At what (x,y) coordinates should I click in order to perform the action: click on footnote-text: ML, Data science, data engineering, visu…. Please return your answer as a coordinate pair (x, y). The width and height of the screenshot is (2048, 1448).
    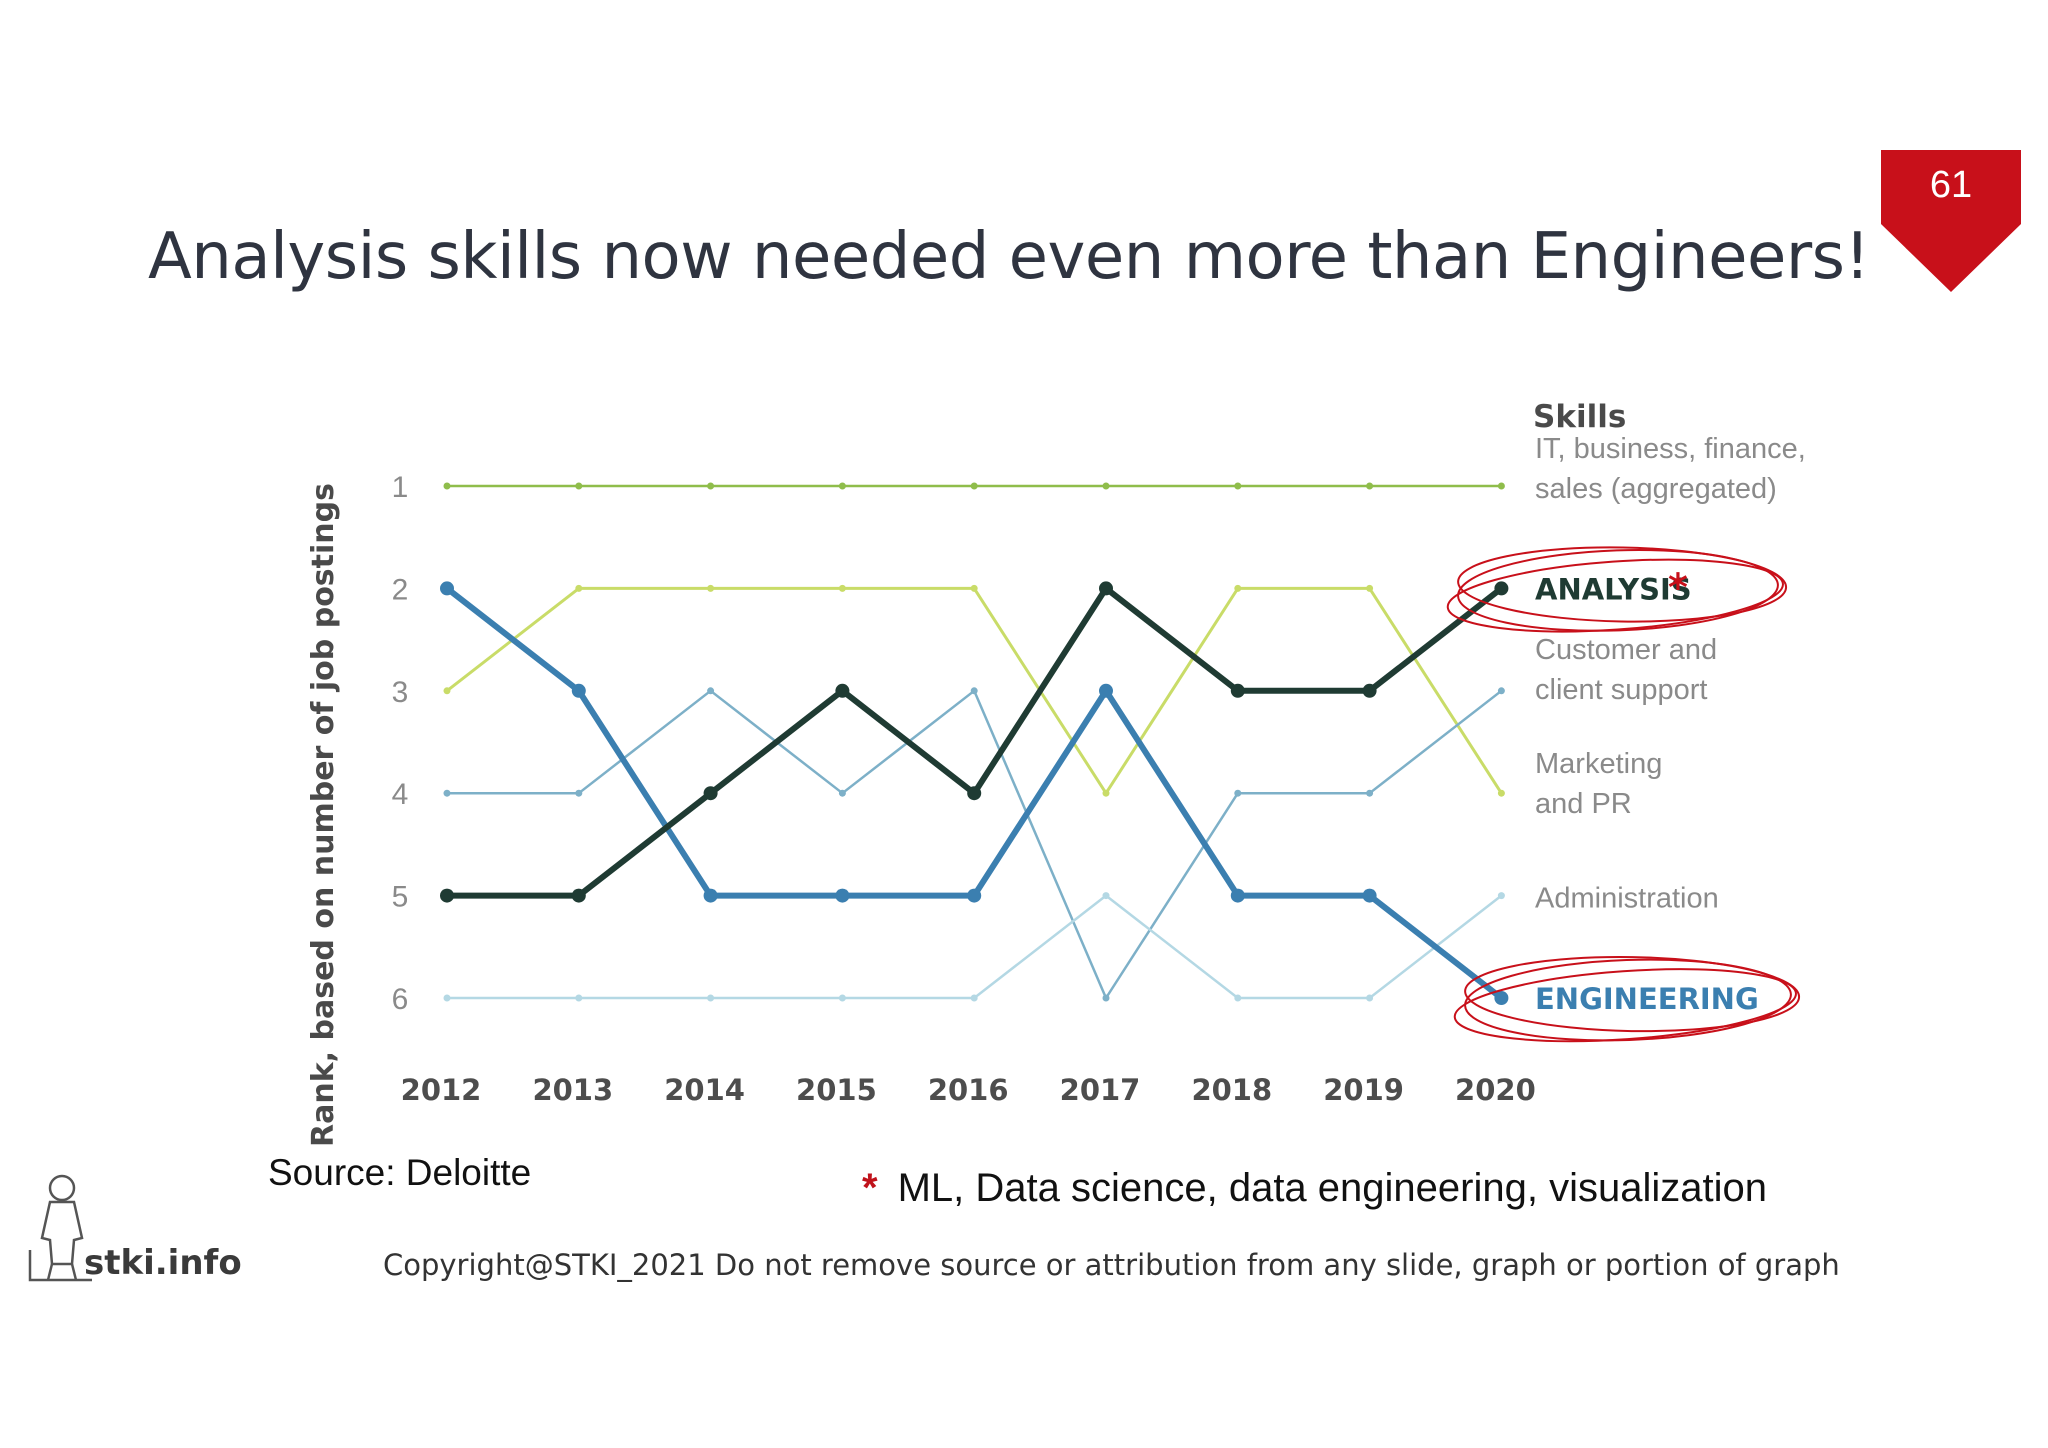
    Looking at the image, I should click on (1332, 1188).